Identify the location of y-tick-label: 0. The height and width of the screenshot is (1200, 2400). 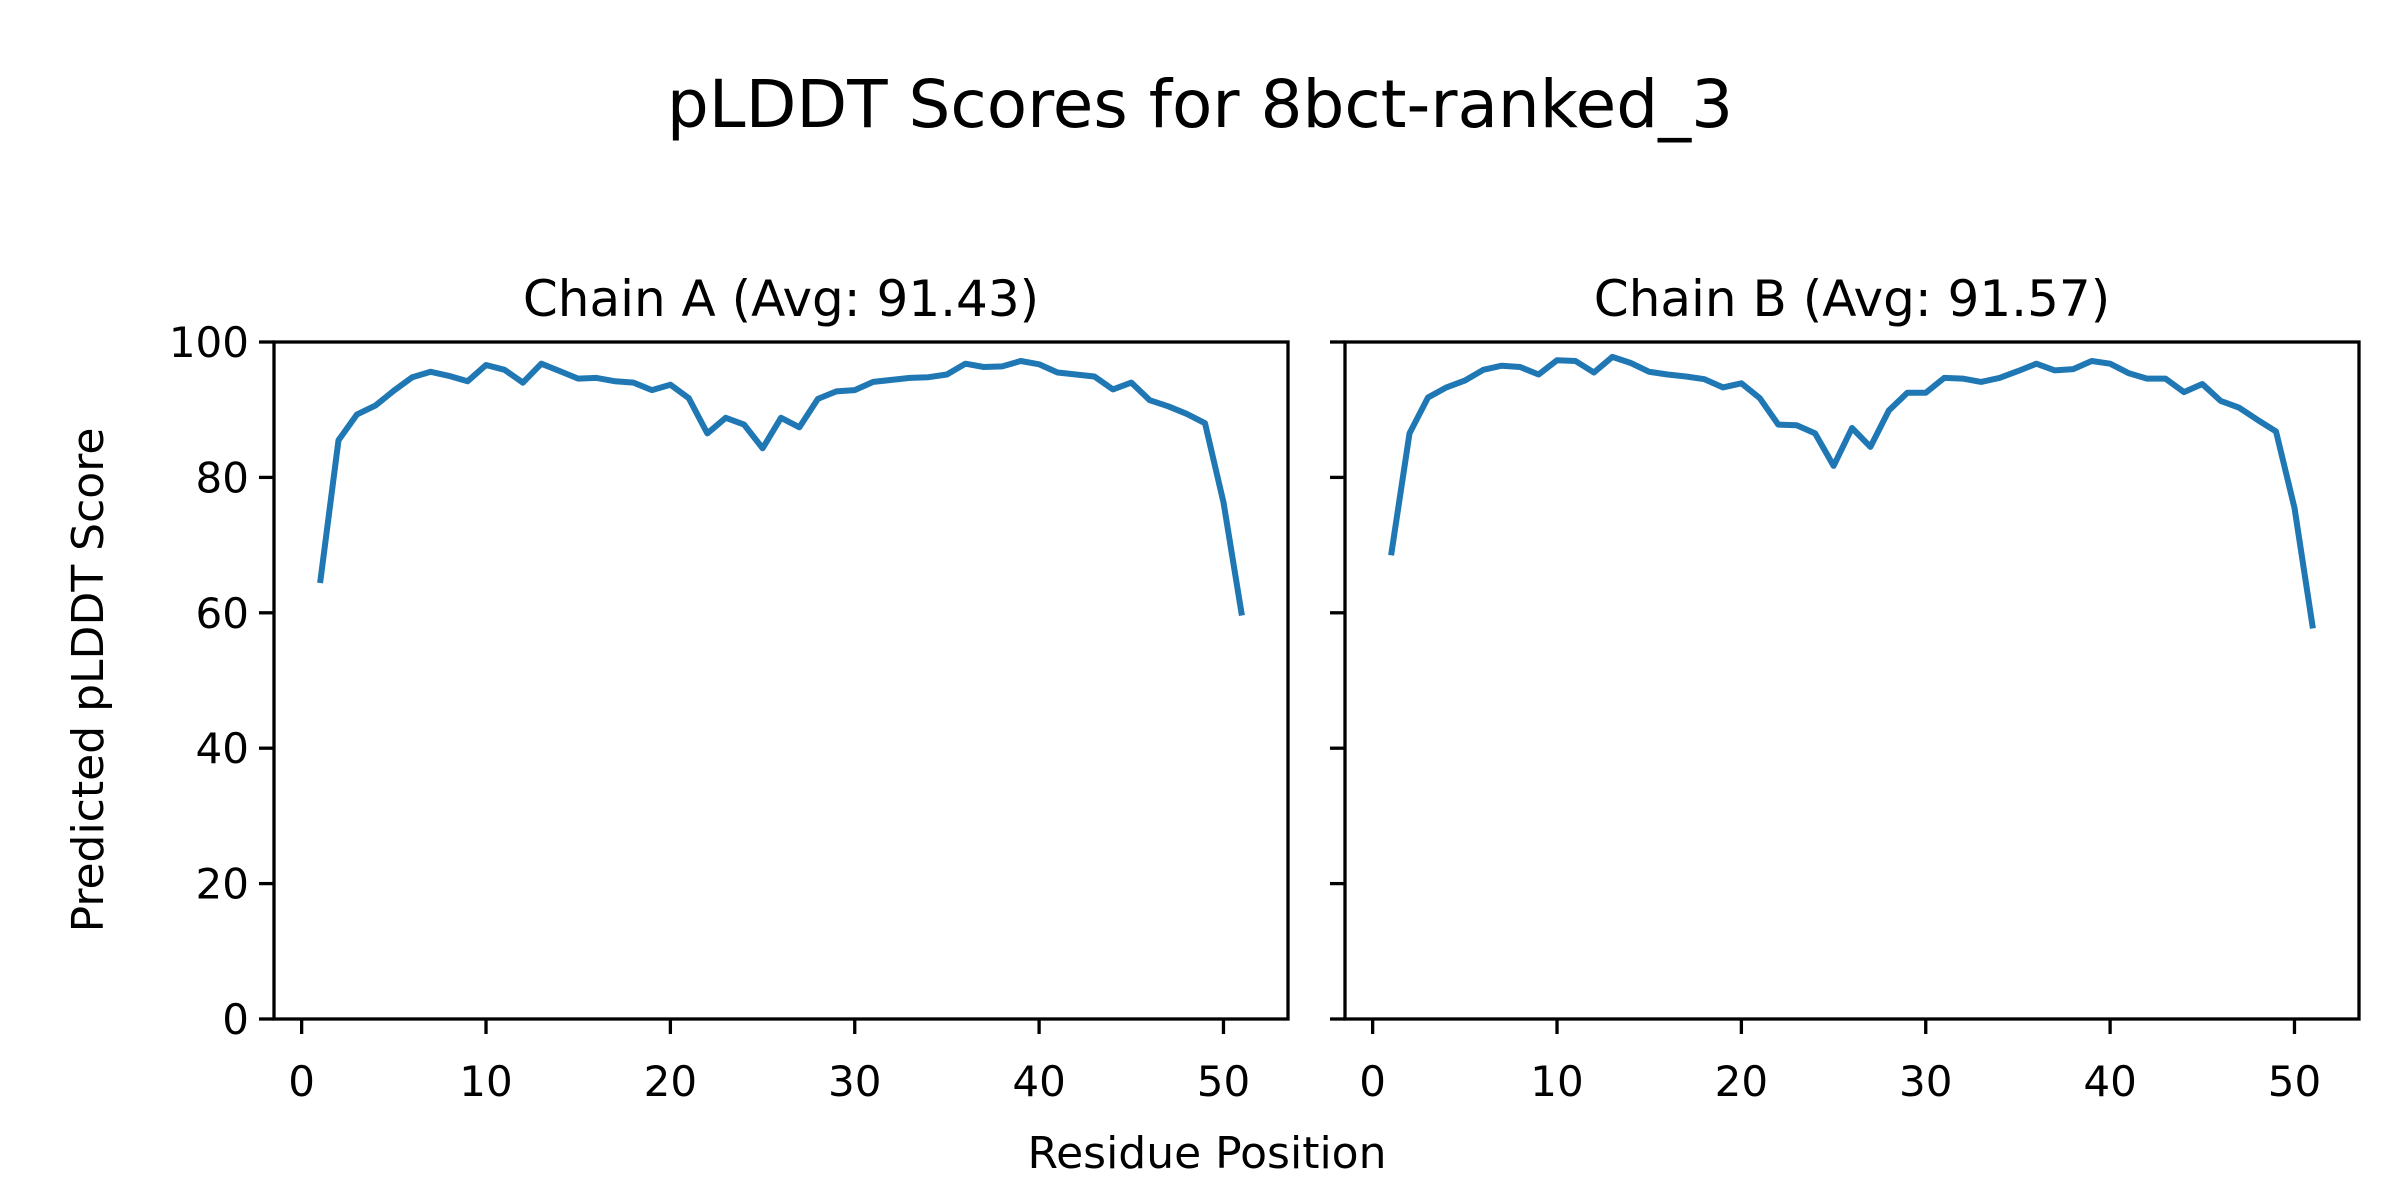
(235, 1019).